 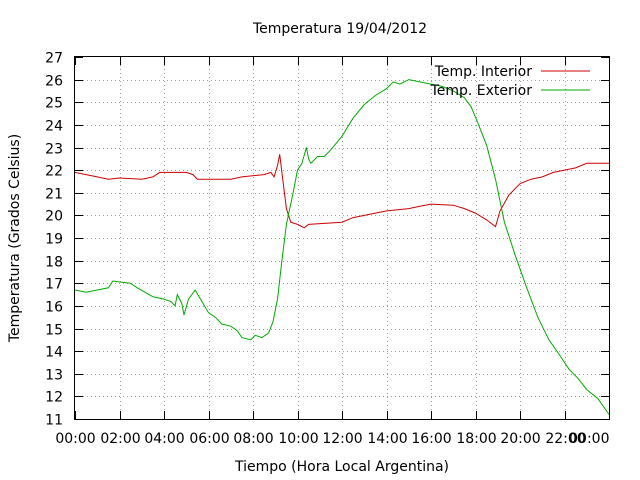 I want to click on legend-label-temp-exterior: Temp. Exterior, so click(x=481, y=91).